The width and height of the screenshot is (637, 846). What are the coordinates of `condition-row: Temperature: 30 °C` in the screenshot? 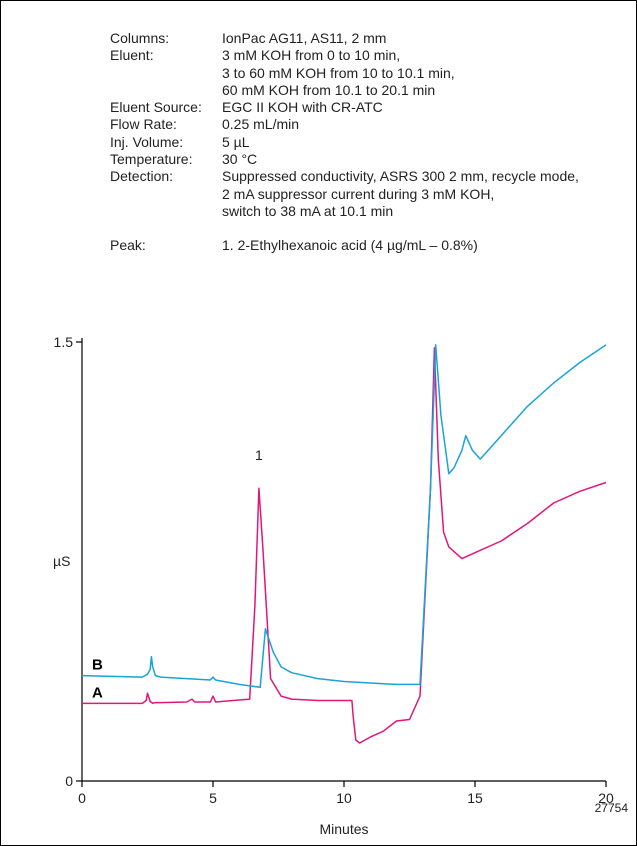 It's located at (365, 159).